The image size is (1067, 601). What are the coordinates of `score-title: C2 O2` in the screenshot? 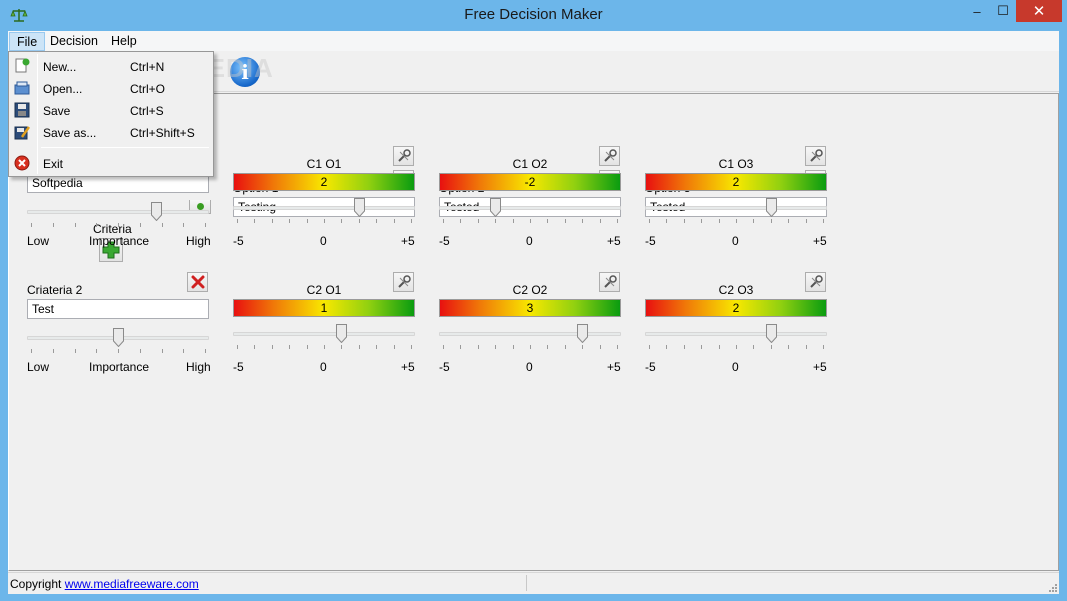 It's located at (530, 290).